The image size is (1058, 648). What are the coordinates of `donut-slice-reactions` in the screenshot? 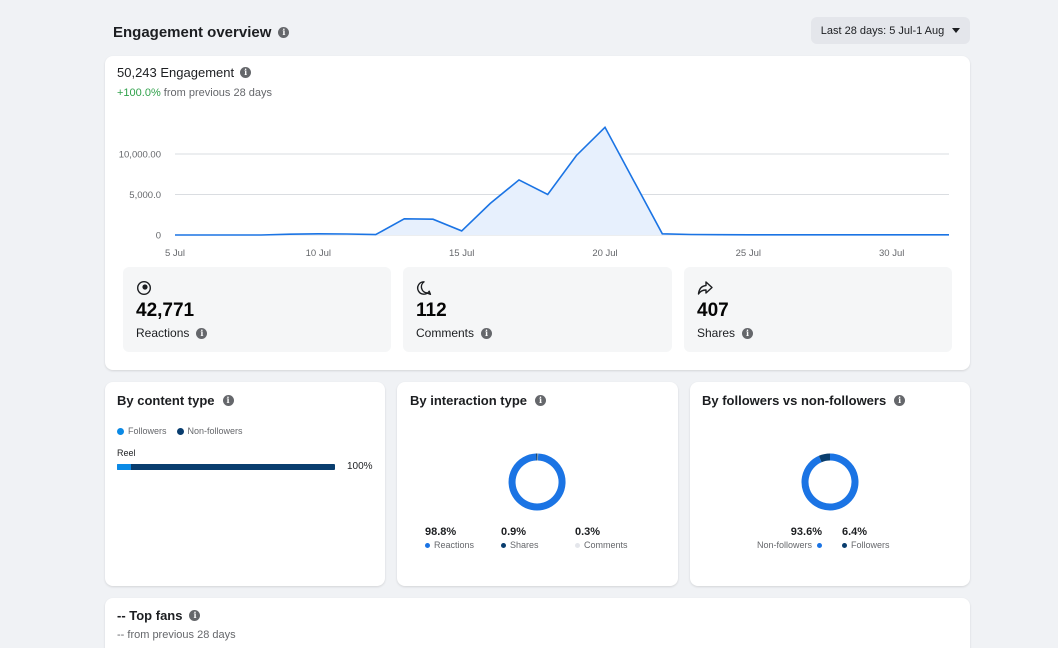 It's located at (537, 482).